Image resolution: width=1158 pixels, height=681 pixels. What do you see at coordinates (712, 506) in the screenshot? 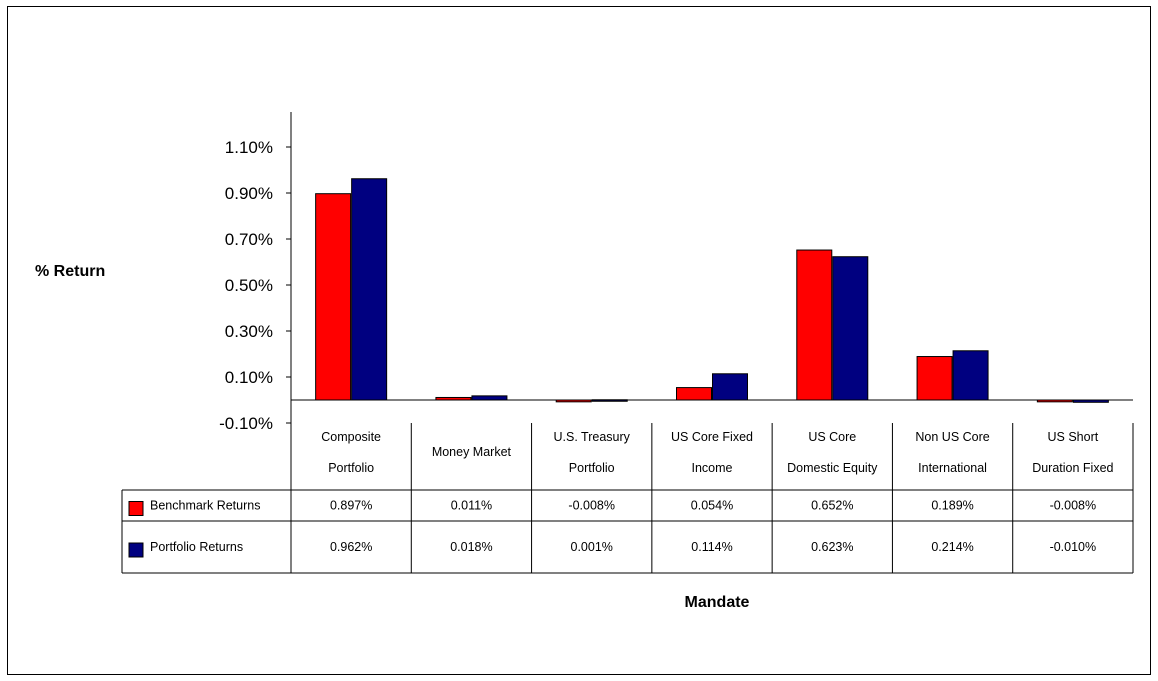
I see `data-label: 0.054%` at bounding box center [712, 506].